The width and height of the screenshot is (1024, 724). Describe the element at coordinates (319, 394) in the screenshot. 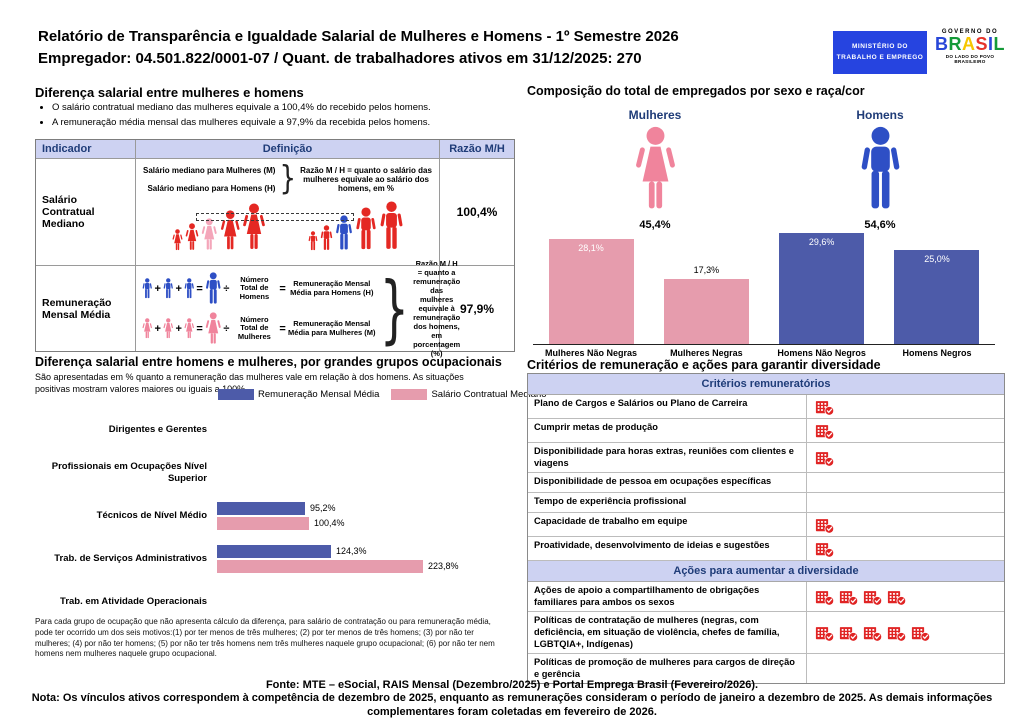

I see `legend-label: Remuneração Mensal Média` at that location.